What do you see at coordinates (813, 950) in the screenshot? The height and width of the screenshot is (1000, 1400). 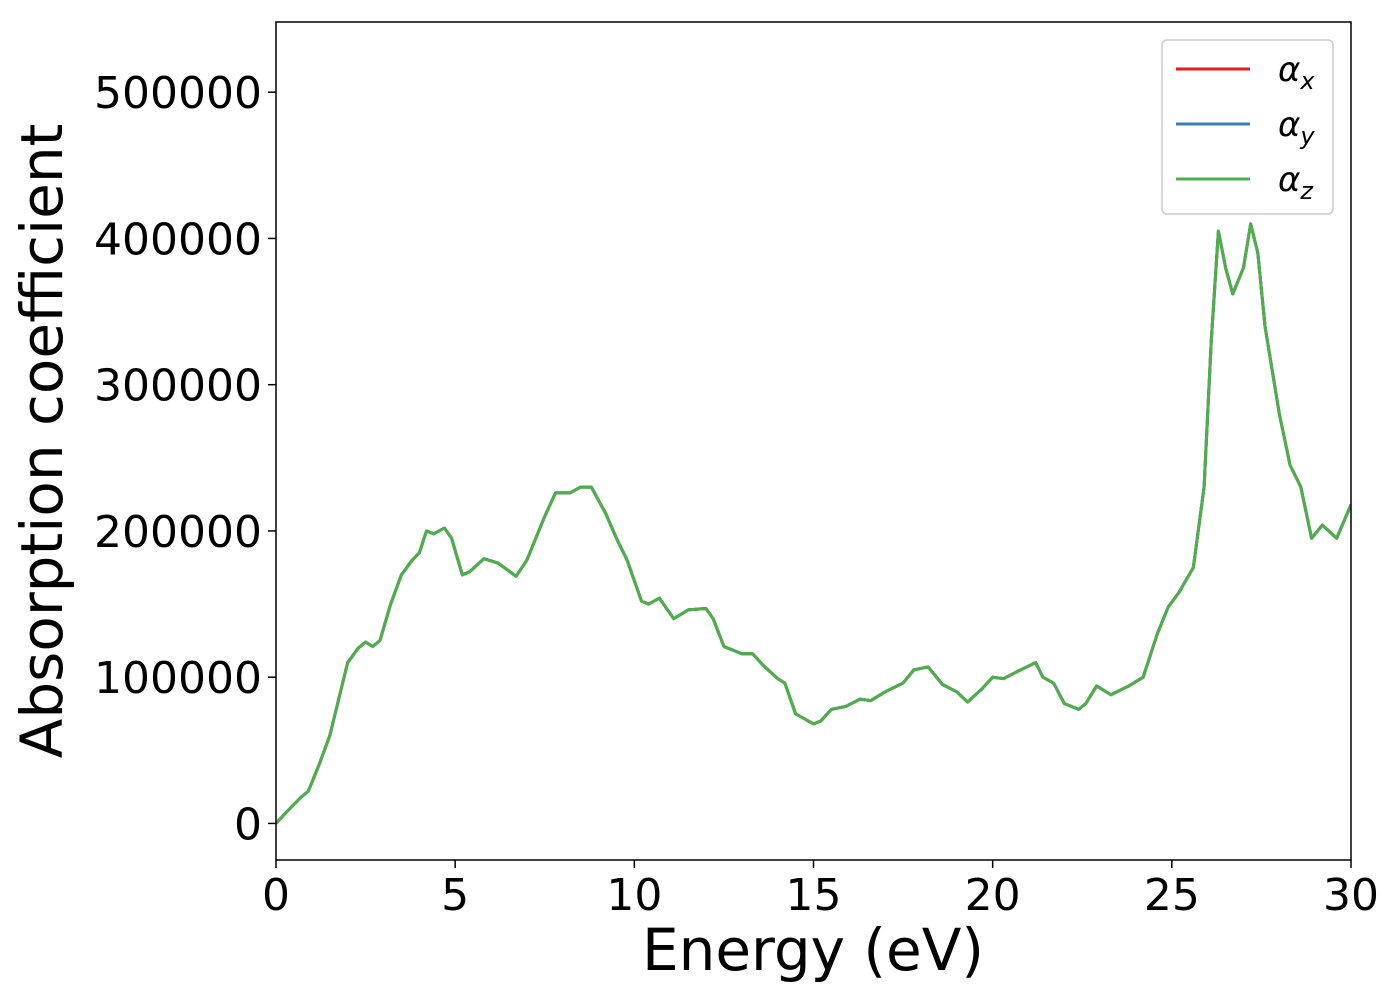 I see `x-axis-label: Energy (eV)` at bounding box center [813, 950].